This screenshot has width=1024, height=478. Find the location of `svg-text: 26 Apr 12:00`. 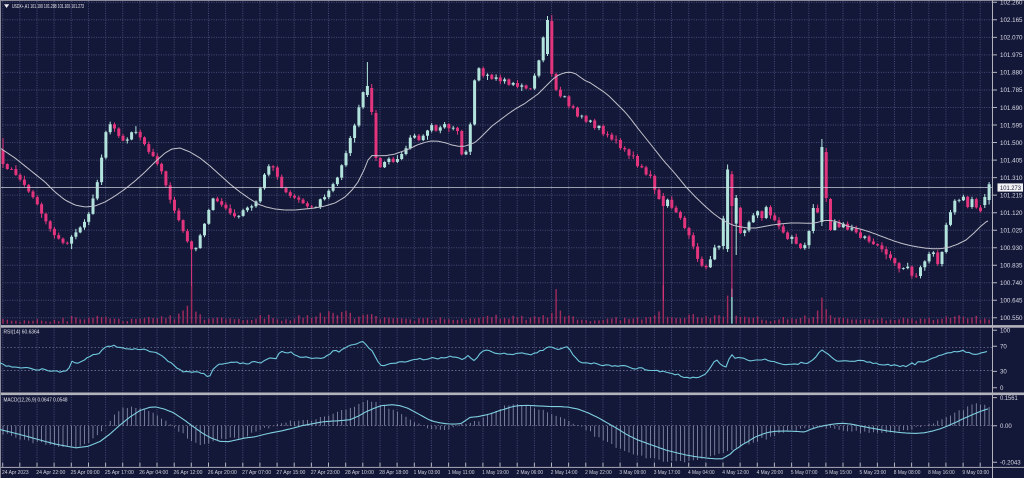

svg-text: 26 Apr 12:00 is located at coordinates (188, 473).